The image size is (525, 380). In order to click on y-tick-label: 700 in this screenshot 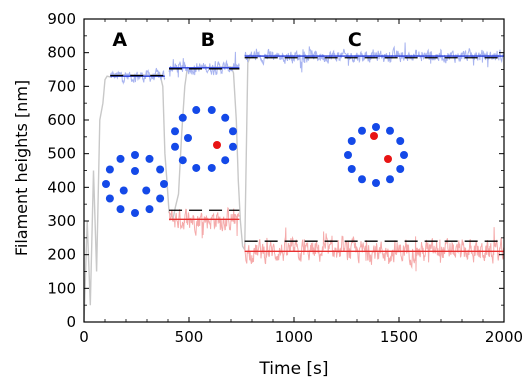, I will do `click(61, 86)`.